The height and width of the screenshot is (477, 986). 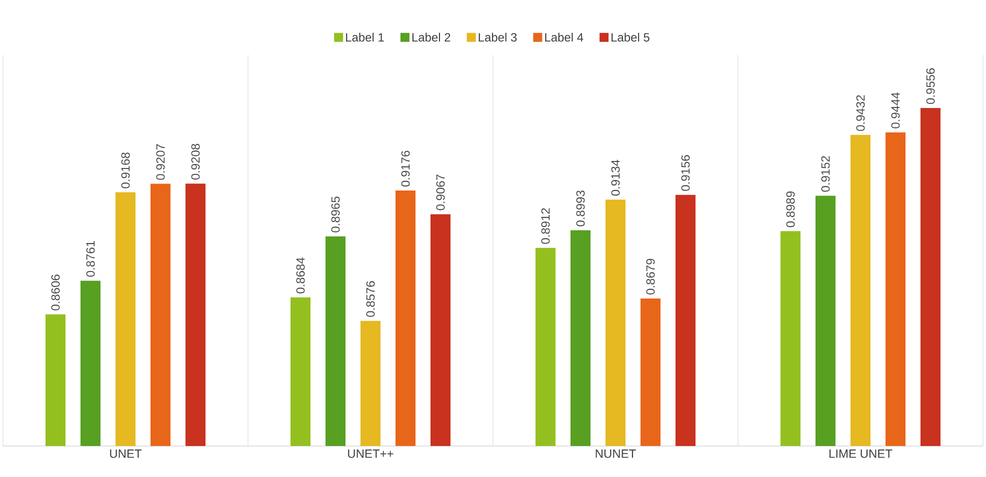 I want to click on data-label: 0.9152, so click(x=825, y=174).